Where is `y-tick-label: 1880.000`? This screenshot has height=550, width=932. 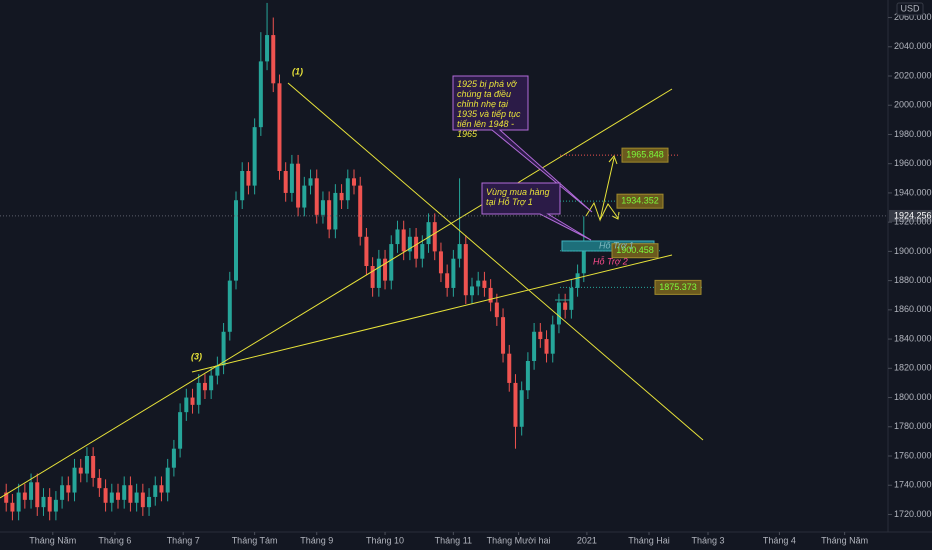
y-tick-label: 1880.000 is located at coordinates (913, 280).